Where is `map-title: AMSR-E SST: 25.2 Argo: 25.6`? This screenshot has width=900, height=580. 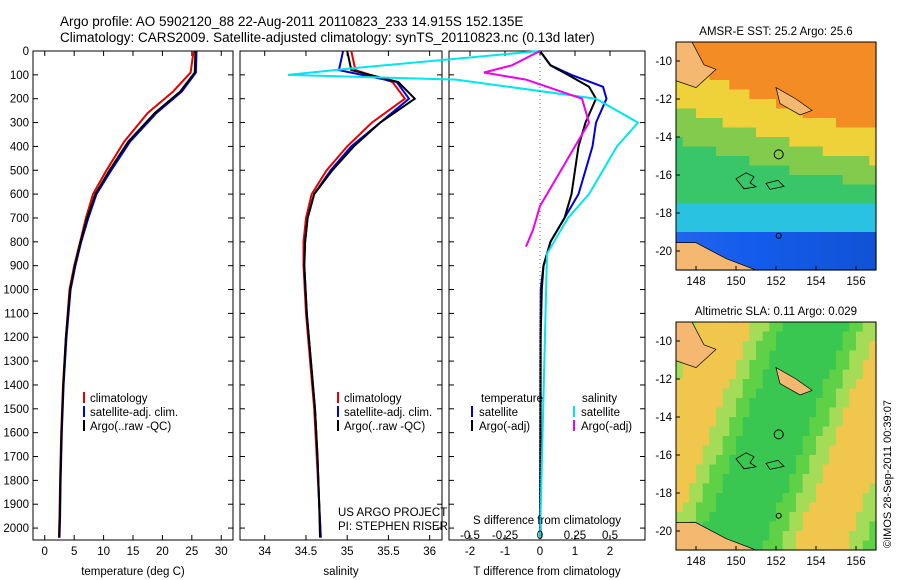
map-title: AMSR-E SST: 25.2 Argo: 25.6 is located at coordinates (775, 32).